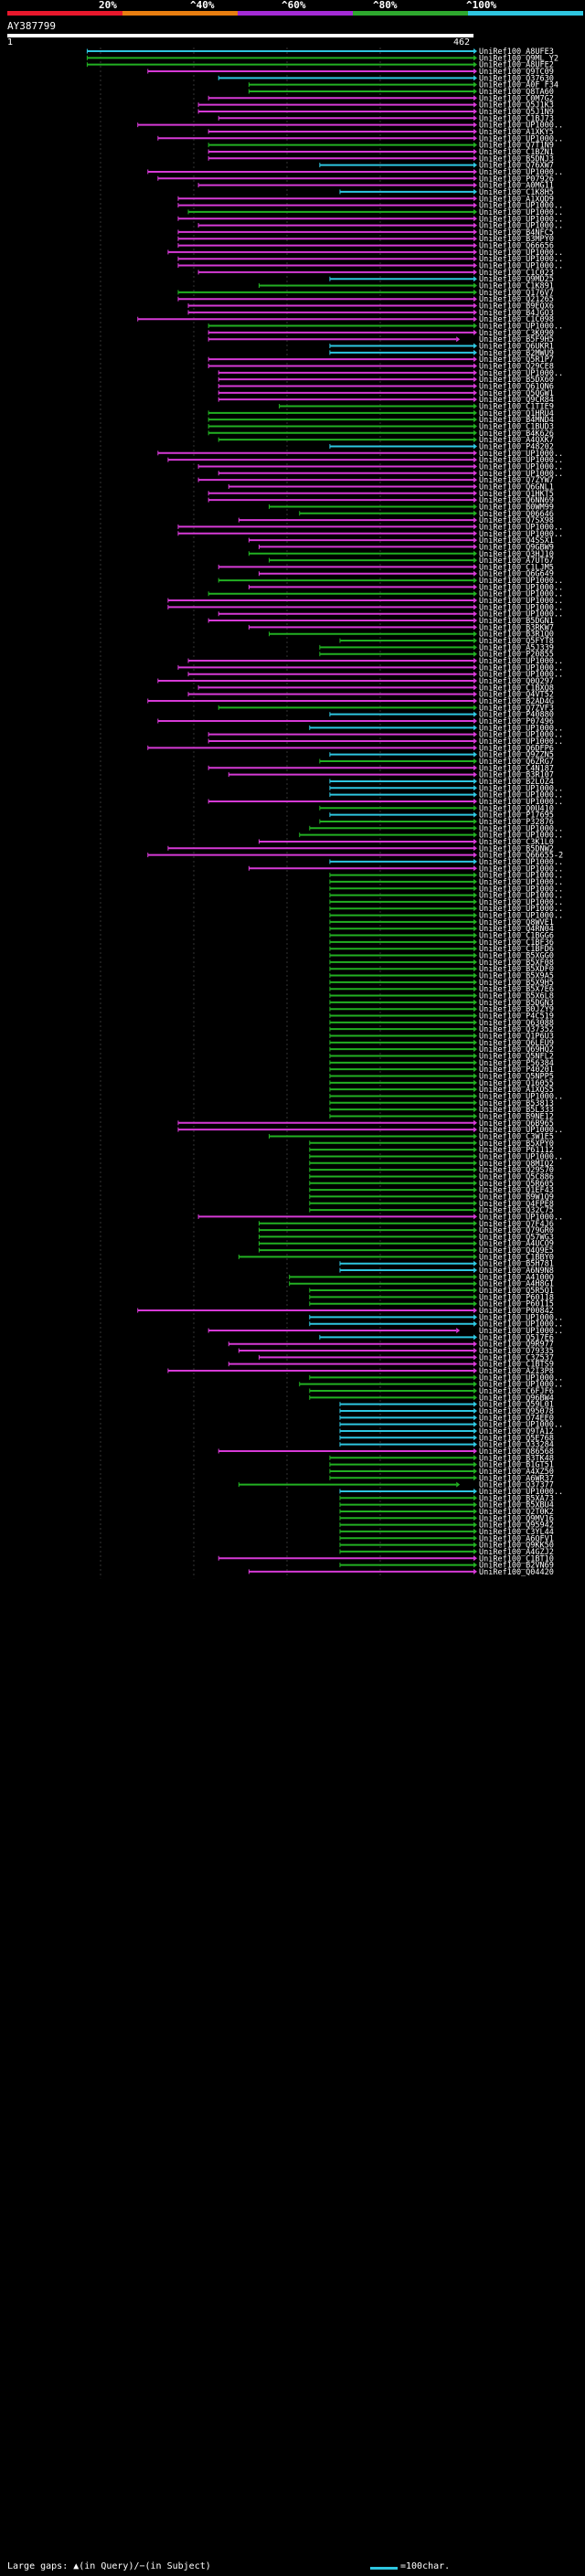  Describe the element at coordinates (516, 715) in the screenshot. I see `hit-label: UniRef100_P40880` at that location.